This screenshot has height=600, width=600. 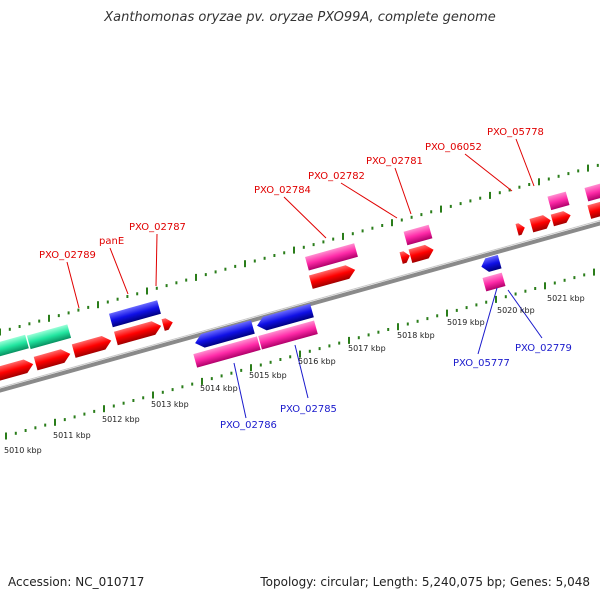 What do you see at coordinates (515, 132) in the screenshot?
I see `label-pxo-05778: PXO_05778` at bounding box center [515, 132].